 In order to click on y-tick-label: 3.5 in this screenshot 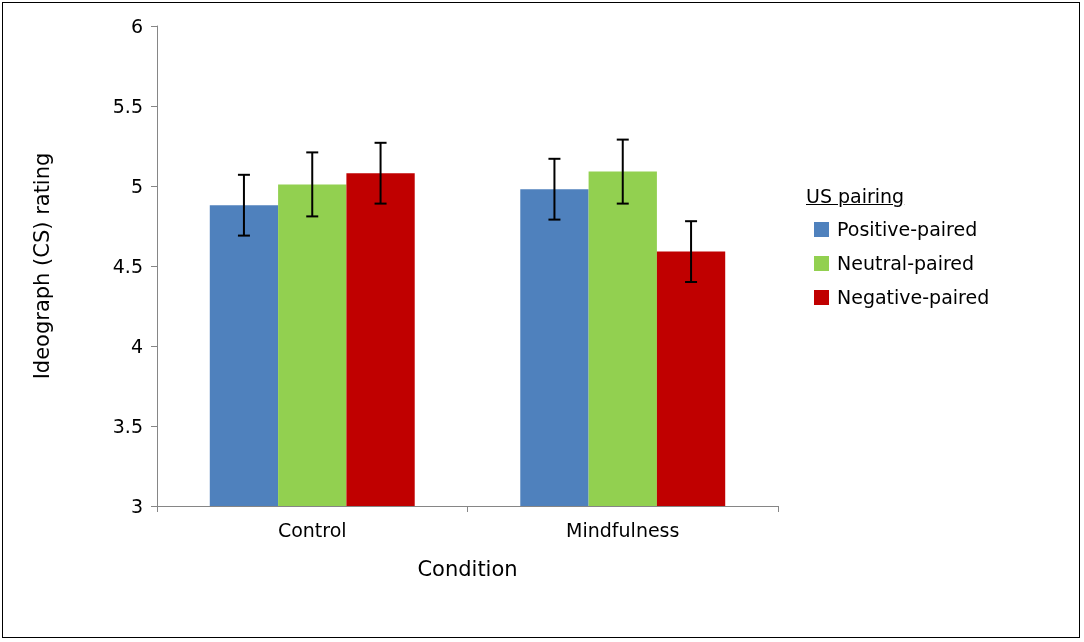, I will do `click(127, 426)`.